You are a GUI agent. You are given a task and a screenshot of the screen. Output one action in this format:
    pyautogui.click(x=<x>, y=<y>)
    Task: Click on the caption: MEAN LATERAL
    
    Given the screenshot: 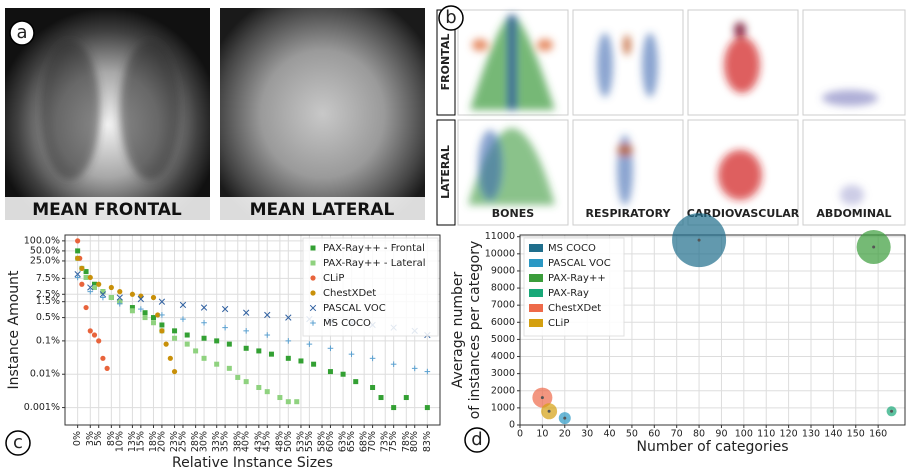 What is the action you would take?
    pyautogui.click(x=322, y=210)
    